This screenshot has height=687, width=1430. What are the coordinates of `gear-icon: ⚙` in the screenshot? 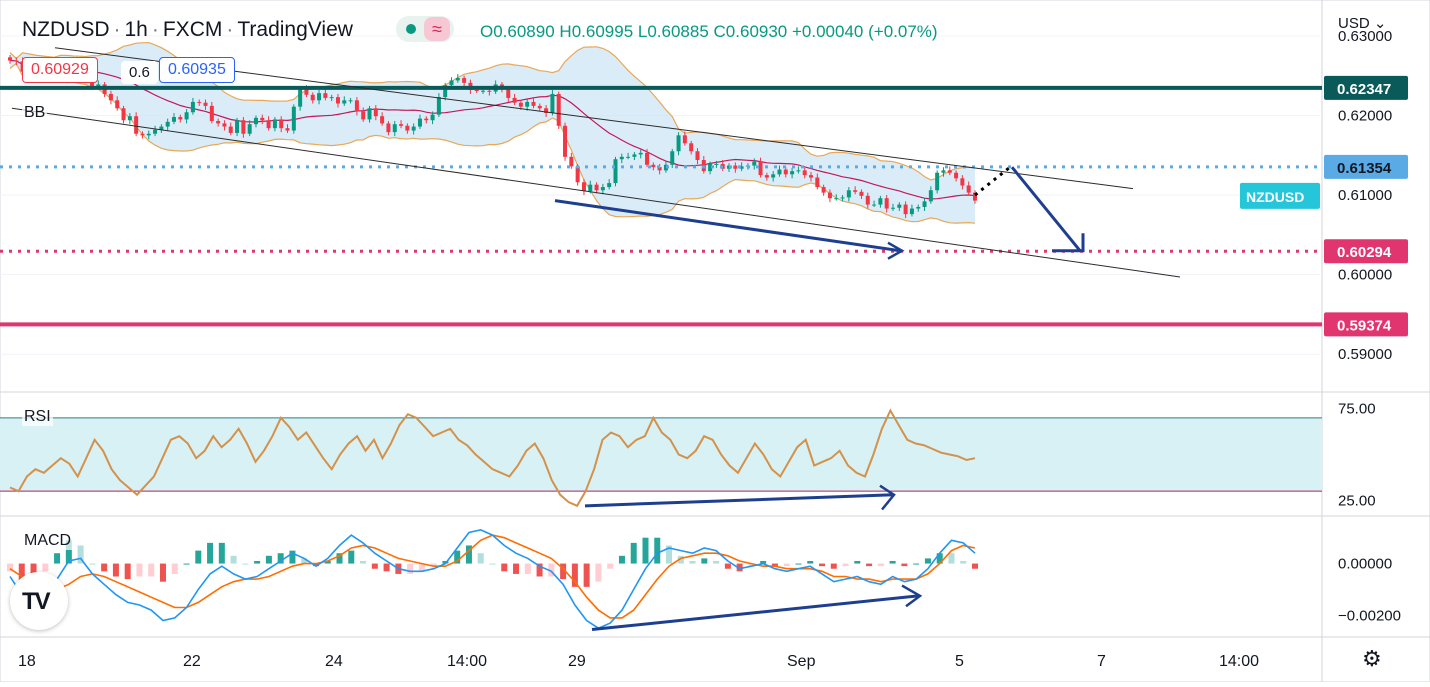 It's located at (1372, 658).